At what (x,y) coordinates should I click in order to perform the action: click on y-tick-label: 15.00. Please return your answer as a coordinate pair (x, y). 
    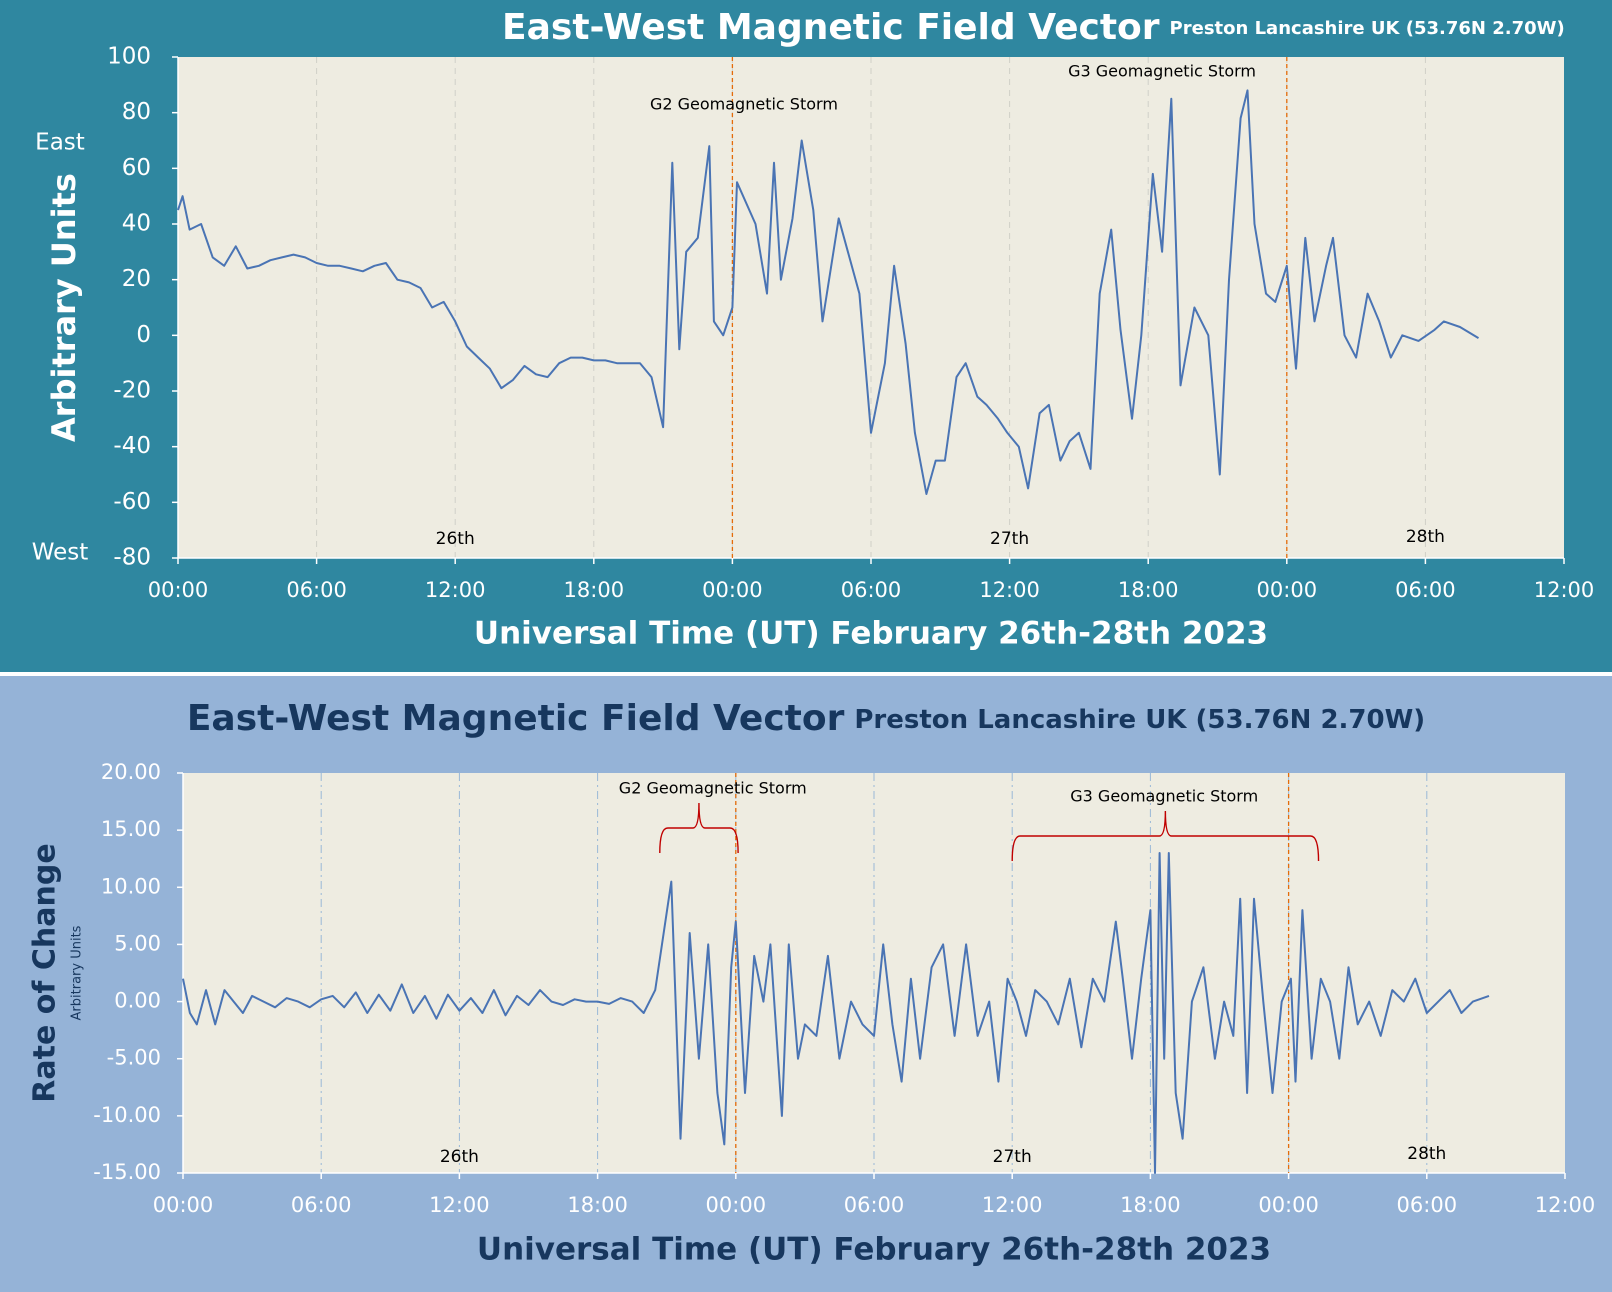
    Looking at the image, I should click on (131, 829).